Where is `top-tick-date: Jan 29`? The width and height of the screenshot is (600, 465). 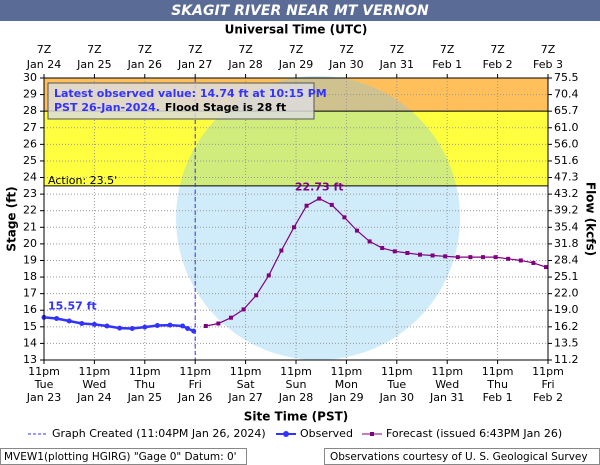 top-tick-date: Jan 29 is located at coordinates (295, 64).